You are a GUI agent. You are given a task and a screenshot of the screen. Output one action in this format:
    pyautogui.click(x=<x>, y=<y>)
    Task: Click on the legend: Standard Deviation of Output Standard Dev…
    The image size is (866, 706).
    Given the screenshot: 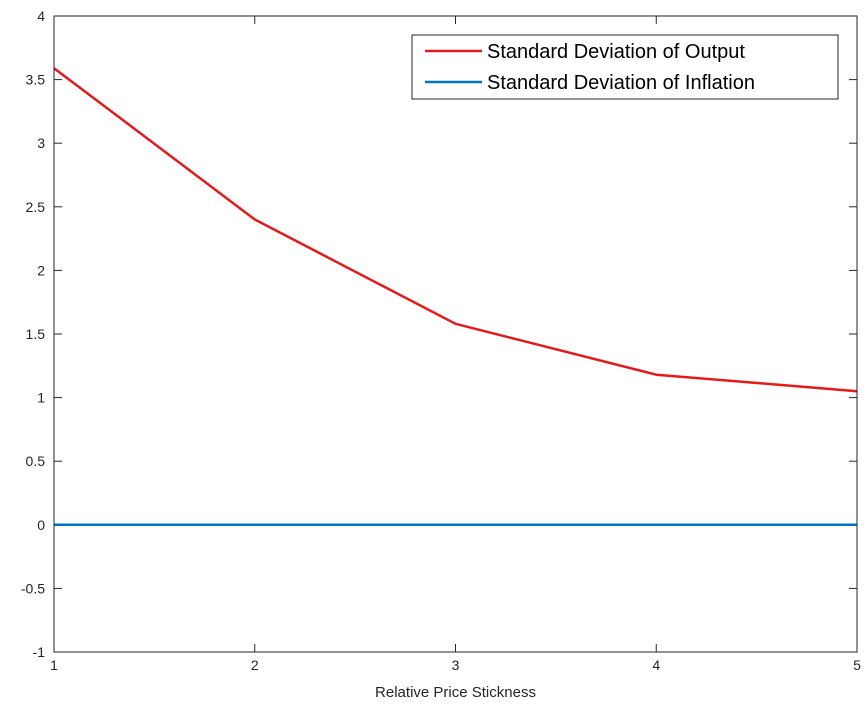 What is the action you would take?
    pyautogui.click(x=625, y=67)
    